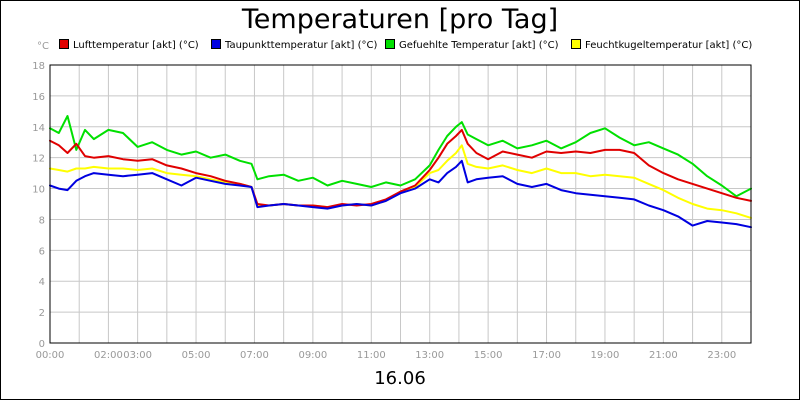  I want to click on y-tick-label: 10, so click(38, 190).